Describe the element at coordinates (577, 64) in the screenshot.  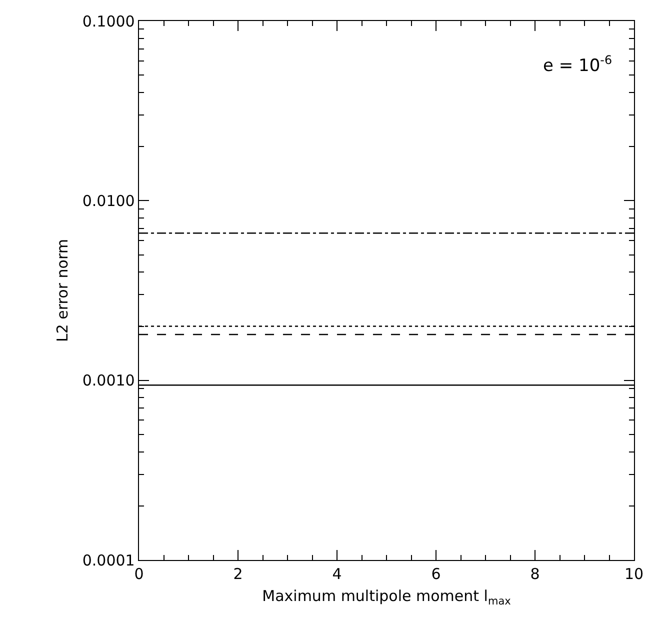
I see `annotation: e = 10$^{-6}$` at that location.